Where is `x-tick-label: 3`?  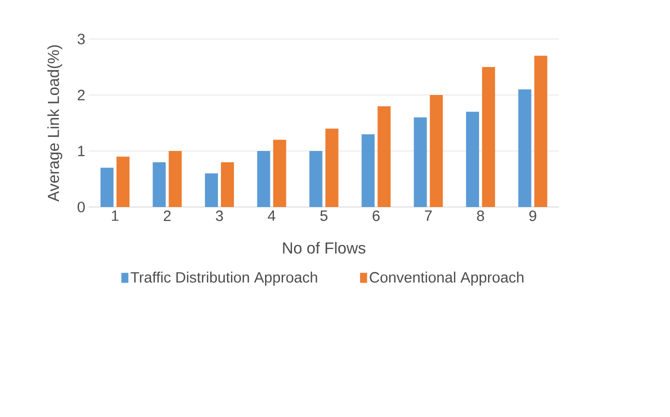
x-tick-label: 3 is located at coordinates (219, 216).